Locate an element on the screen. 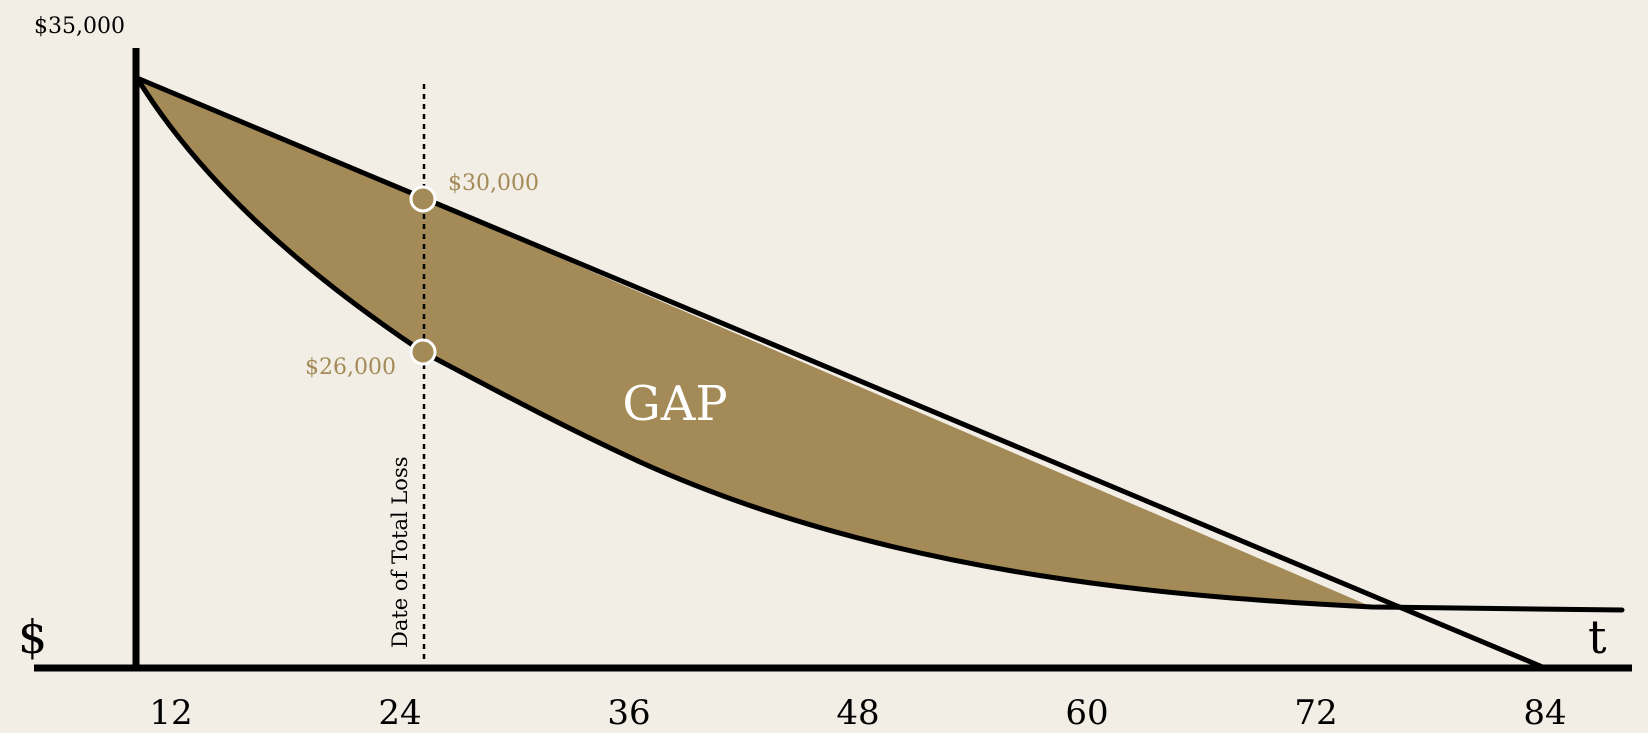 Image resolution: width=1648 pixels, height=733 pixels. y-axis-symbol: $ is located at coordinates (32, 637).